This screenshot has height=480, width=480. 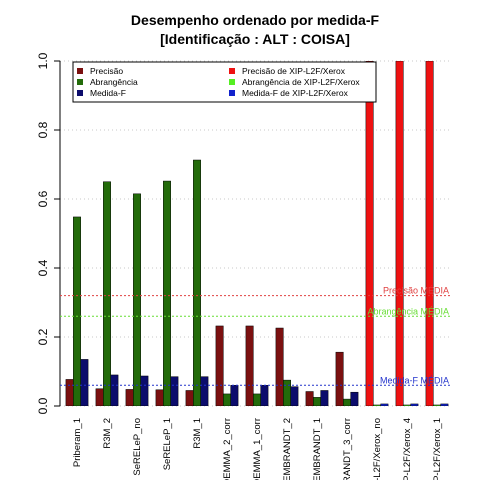 I want to click on x-category-label: PEMBRANDT_1, so click(x=317, y=449).